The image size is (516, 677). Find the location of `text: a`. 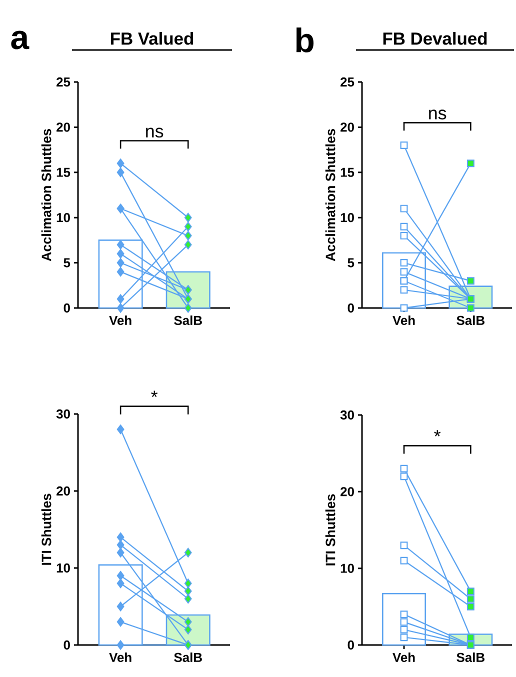

text: a is located at coordinates (20, 40).